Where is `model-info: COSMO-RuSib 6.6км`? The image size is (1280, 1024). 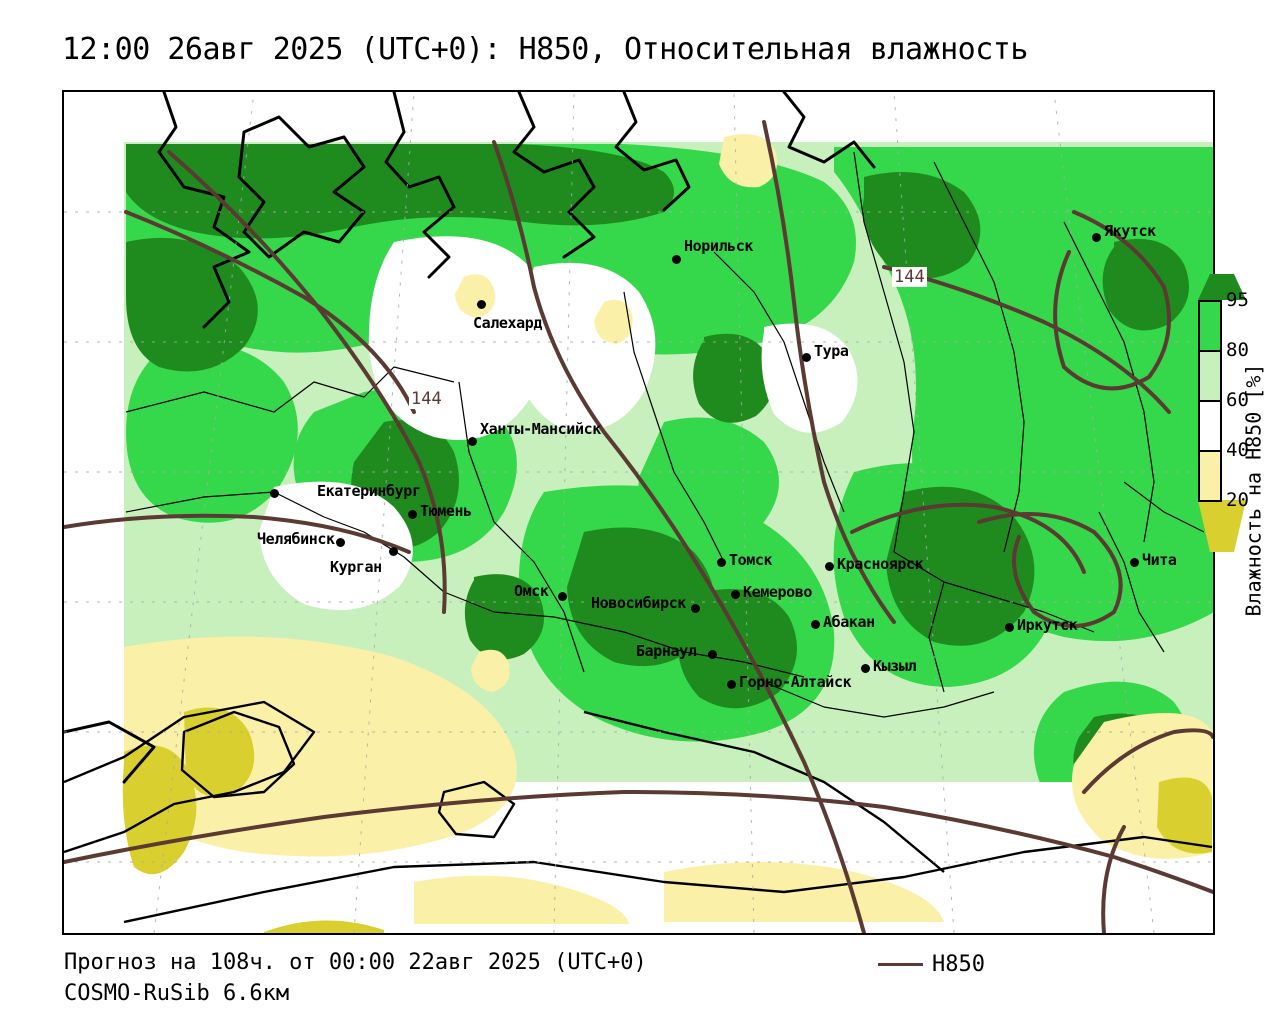
model-info: COSMO-RuSib 6.6км is located at coordinates (177, 993).